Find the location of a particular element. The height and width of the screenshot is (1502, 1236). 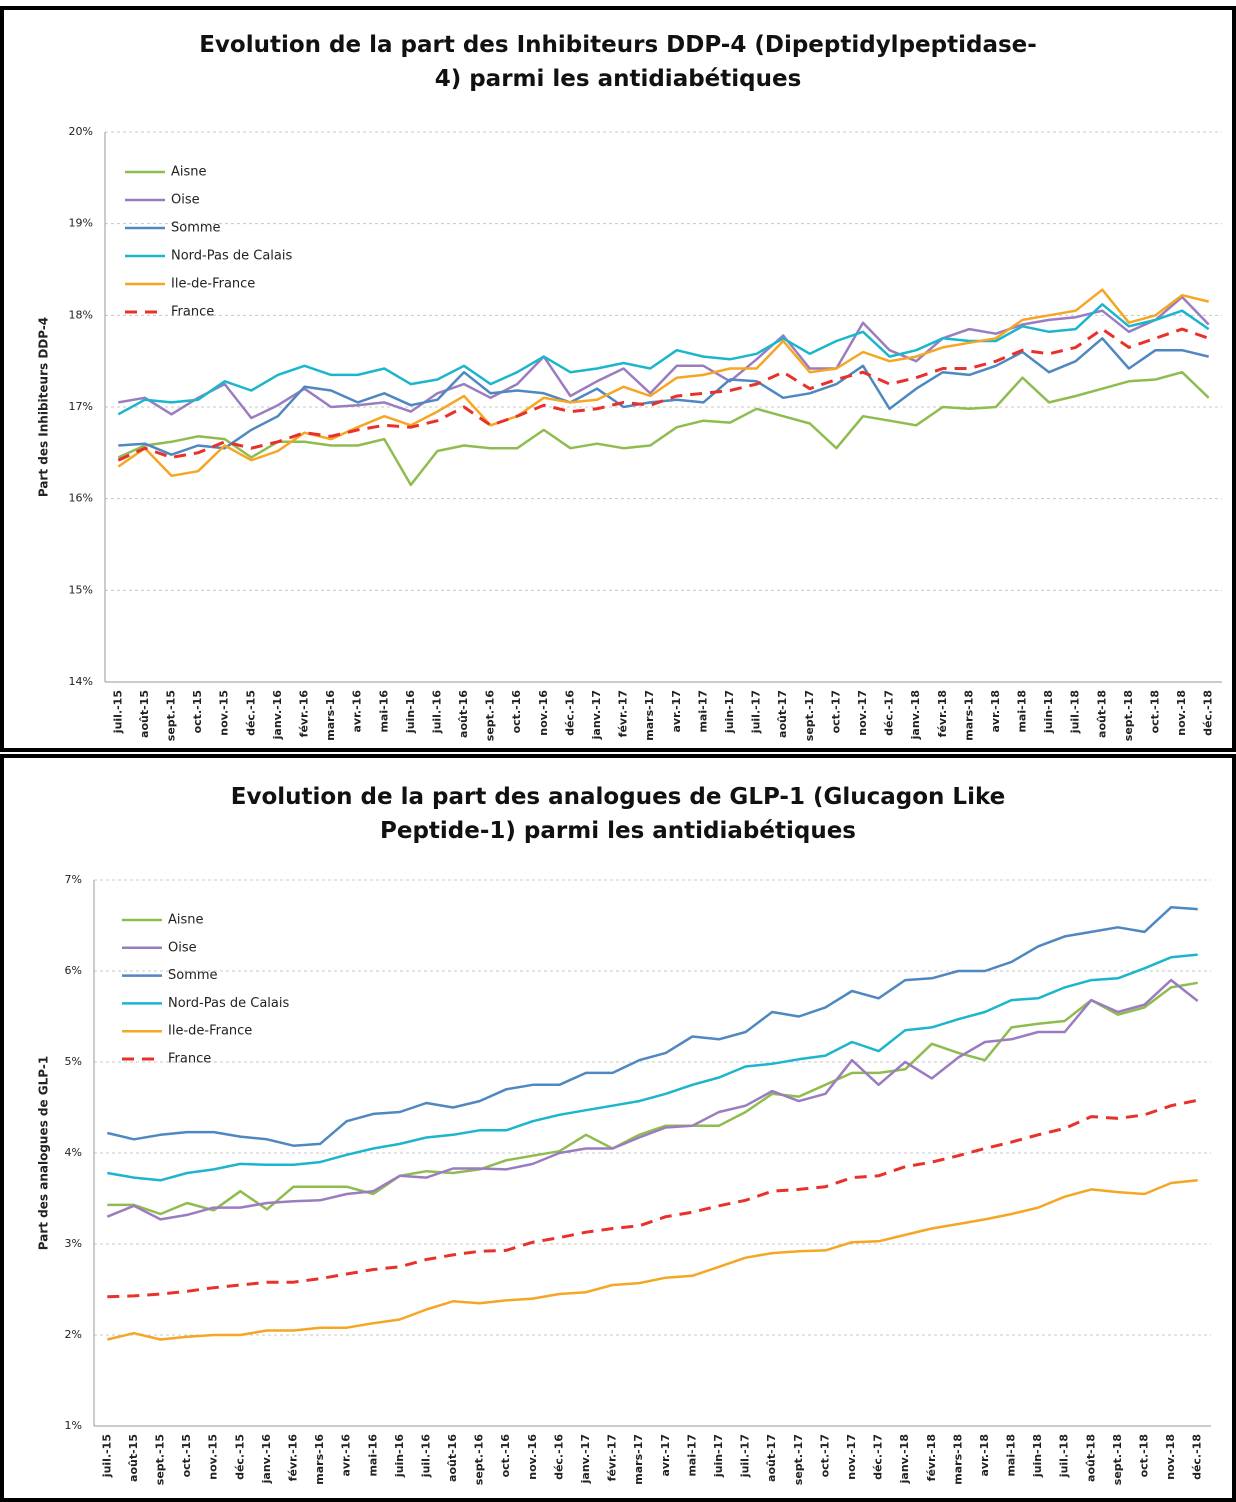

y-tick-label: 17% is located at coordinates (81, 406).